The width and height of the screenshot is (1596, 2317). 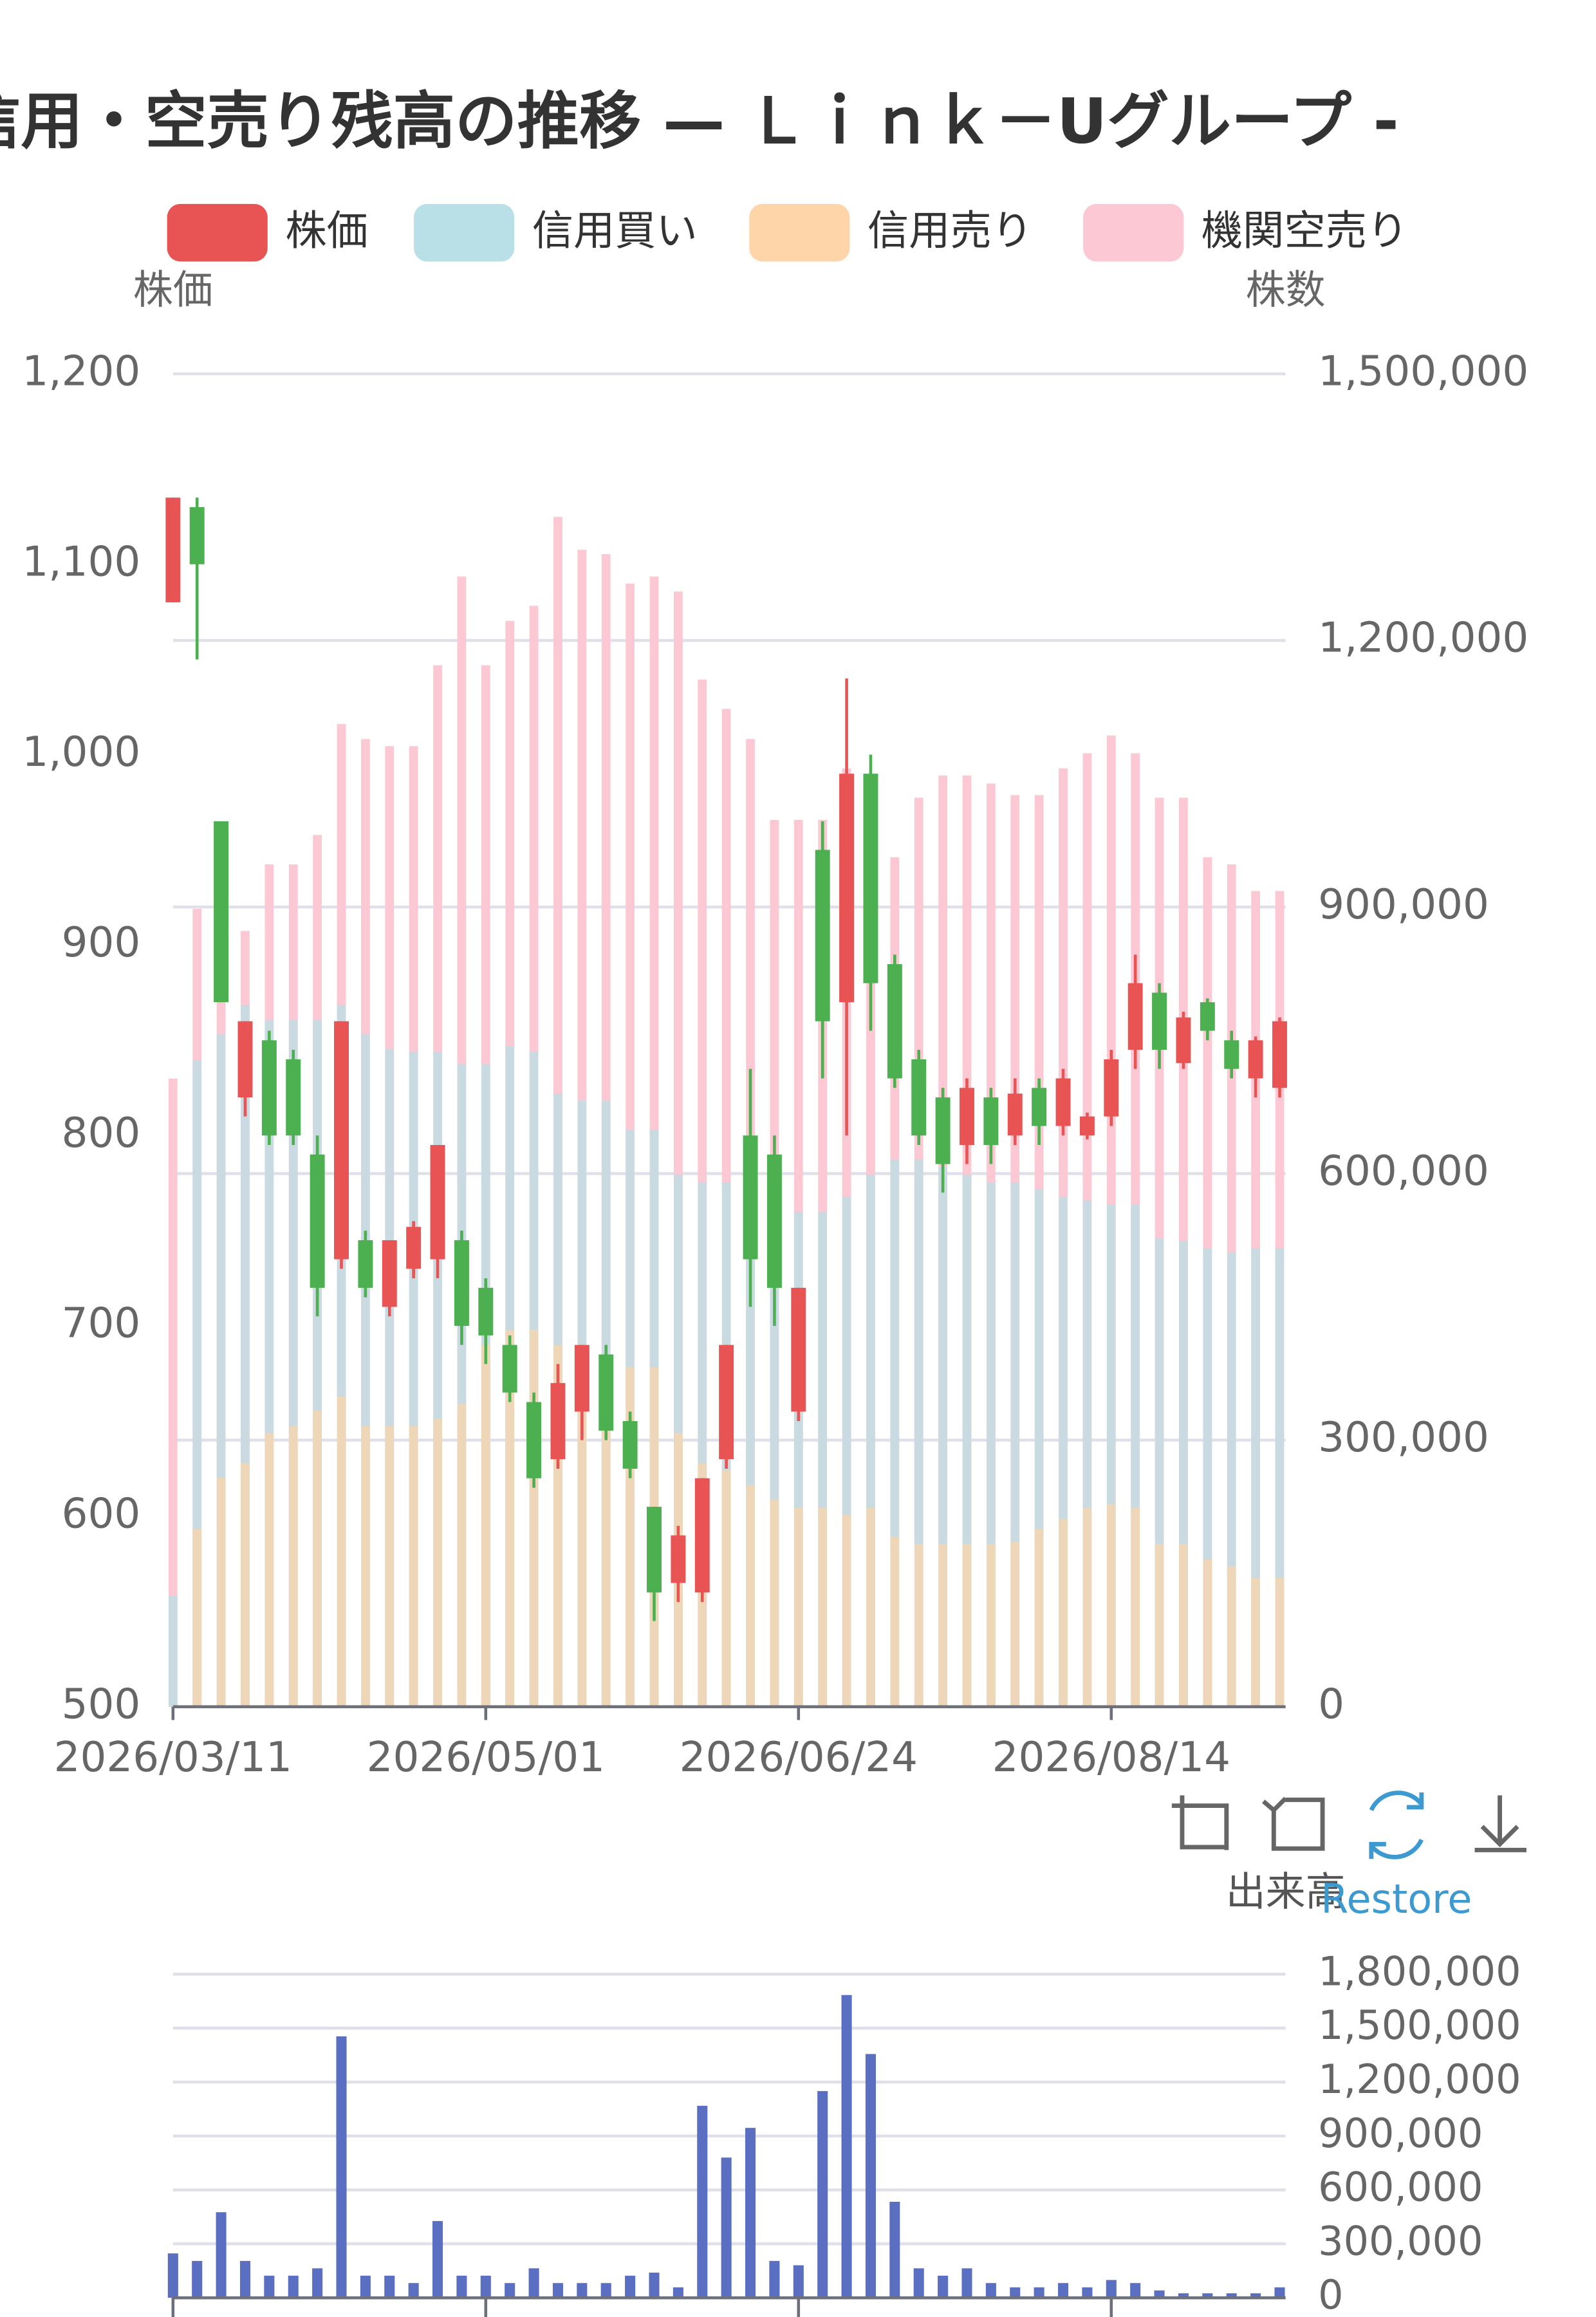 What do you see at coordinates (1396, 1825) in the screenshot?
I see `restore-icon` at bounding box center [1396, 1825].